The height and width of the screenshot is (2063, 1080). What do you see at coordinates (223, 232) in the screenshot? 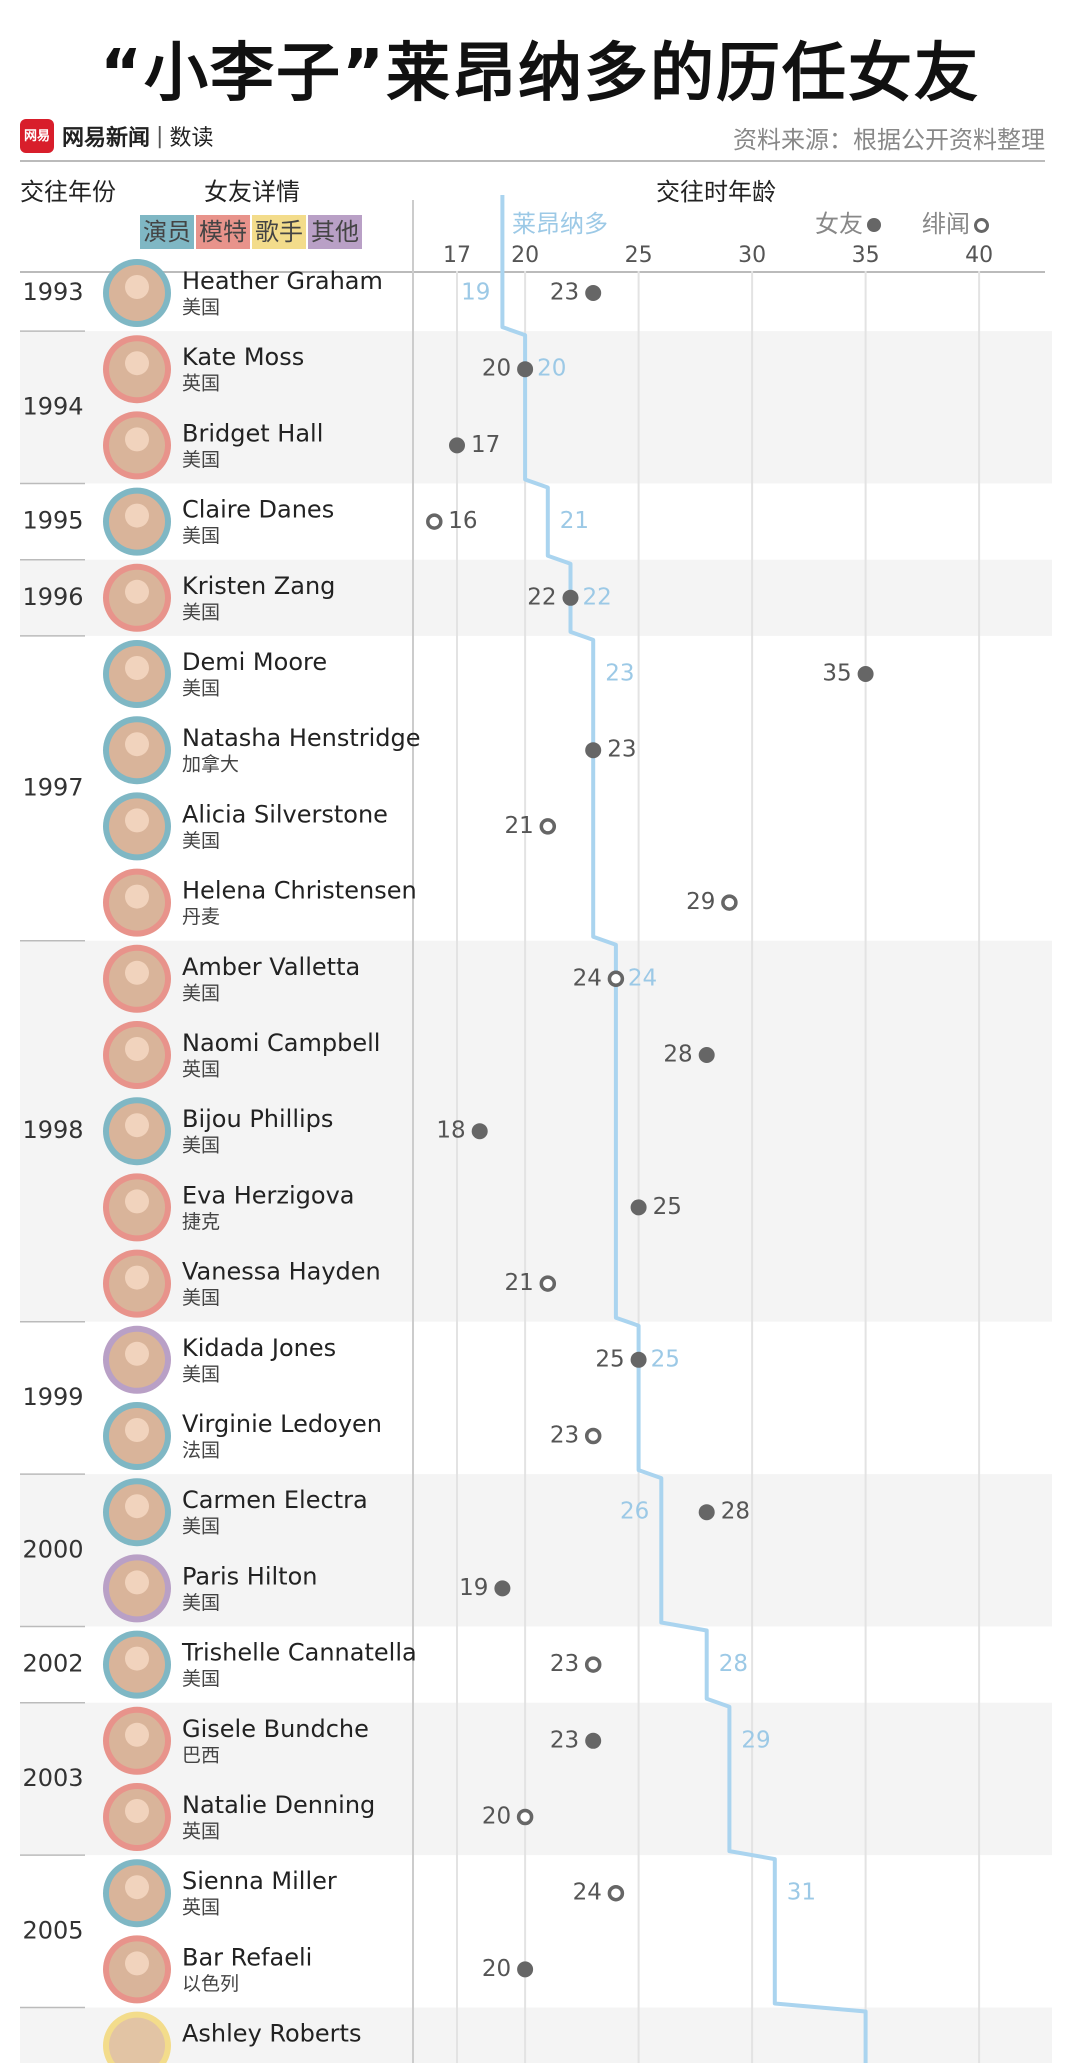
I see `category-model: 模特` at bounding box center [223, 232].